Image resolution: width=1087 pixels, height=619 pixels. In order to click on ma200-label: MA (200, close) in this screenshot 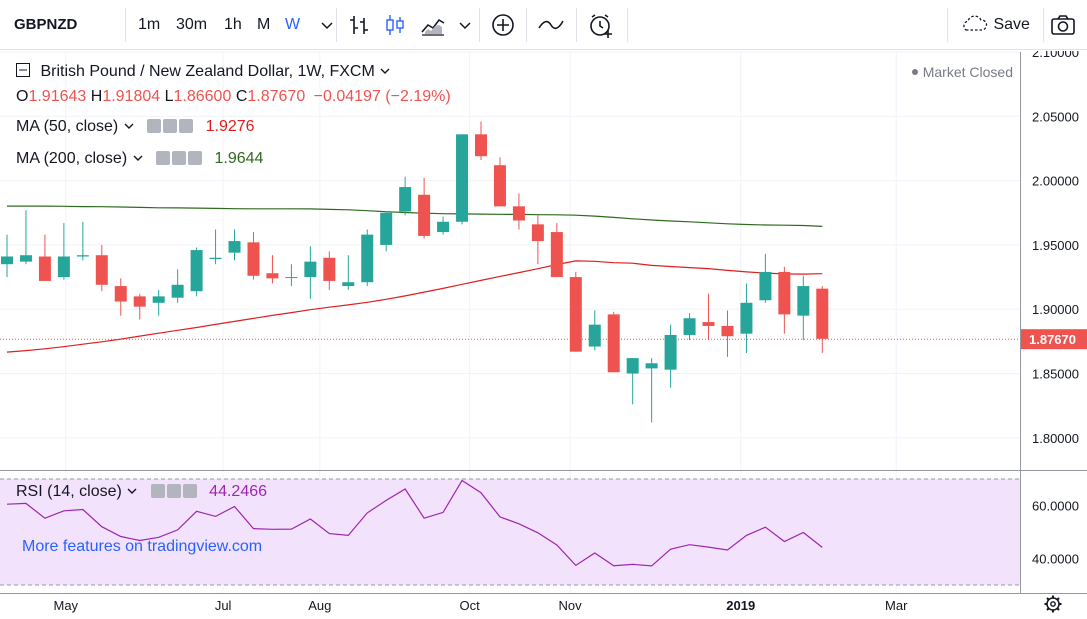, I will do `click(72, 158)`.